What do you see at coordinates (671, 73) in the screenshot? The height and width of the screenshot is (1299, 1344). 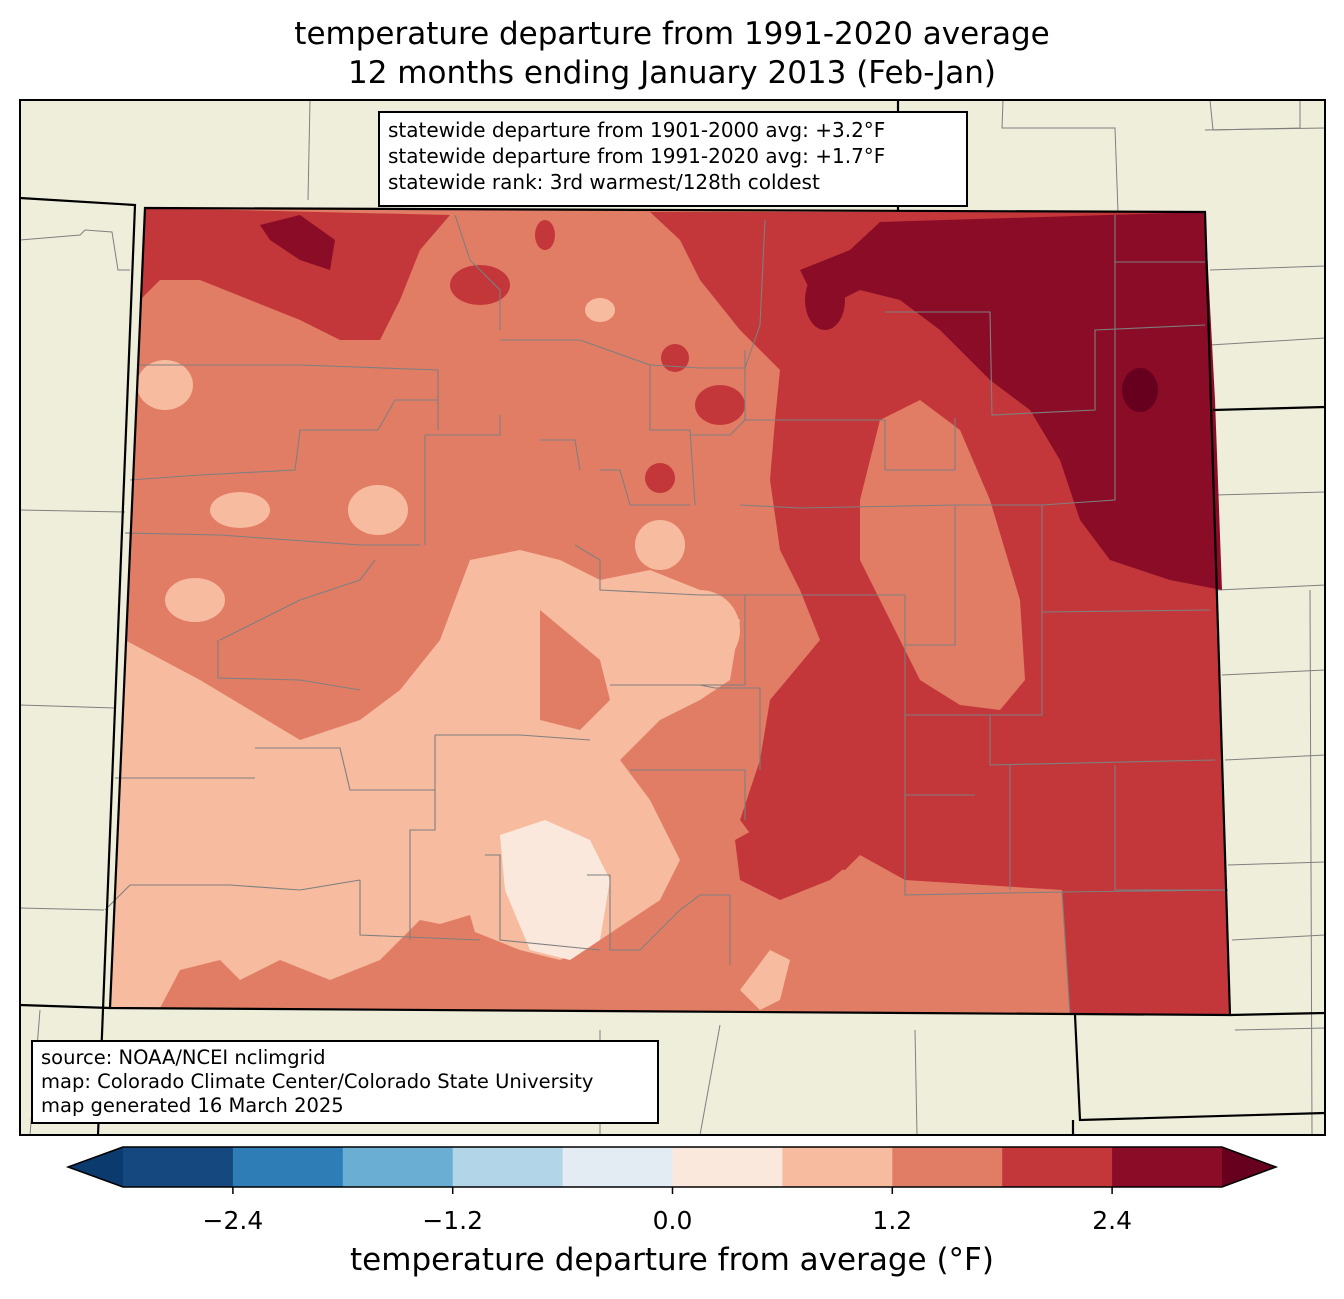 I see `map-subtitle: 12 months ending January 2013 (Feb-Jan)` at bounding box center [671, 73].